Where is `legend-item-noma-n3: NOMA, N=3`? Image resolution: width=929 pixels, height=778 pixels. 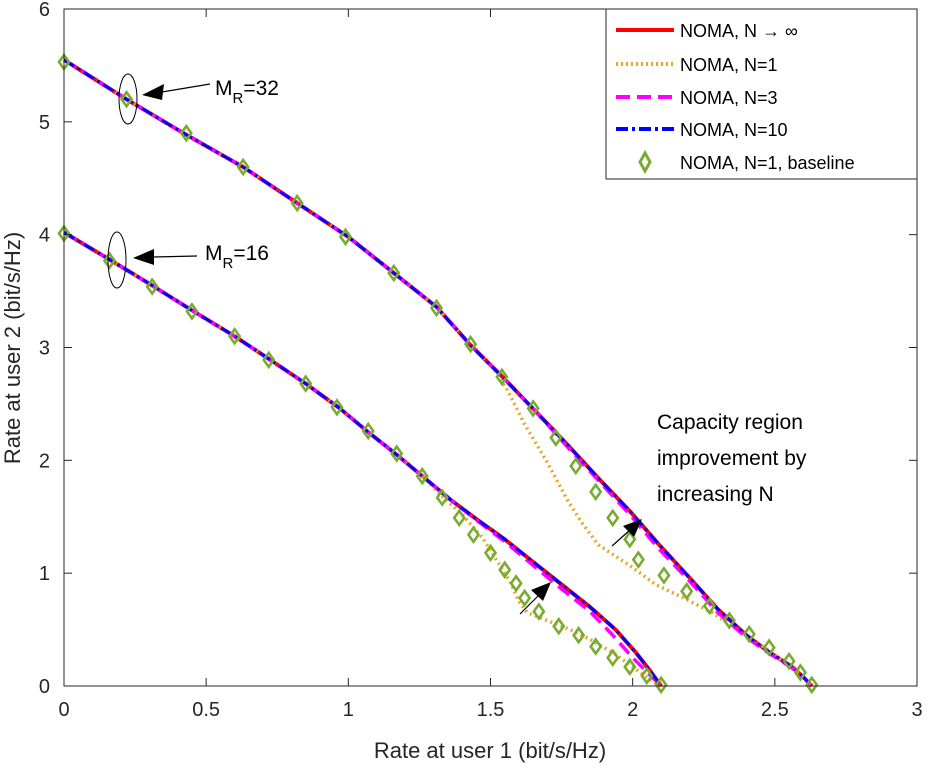 legend-item-noma-n3: NOMA, N=3 is located at coordinates (697, 98).